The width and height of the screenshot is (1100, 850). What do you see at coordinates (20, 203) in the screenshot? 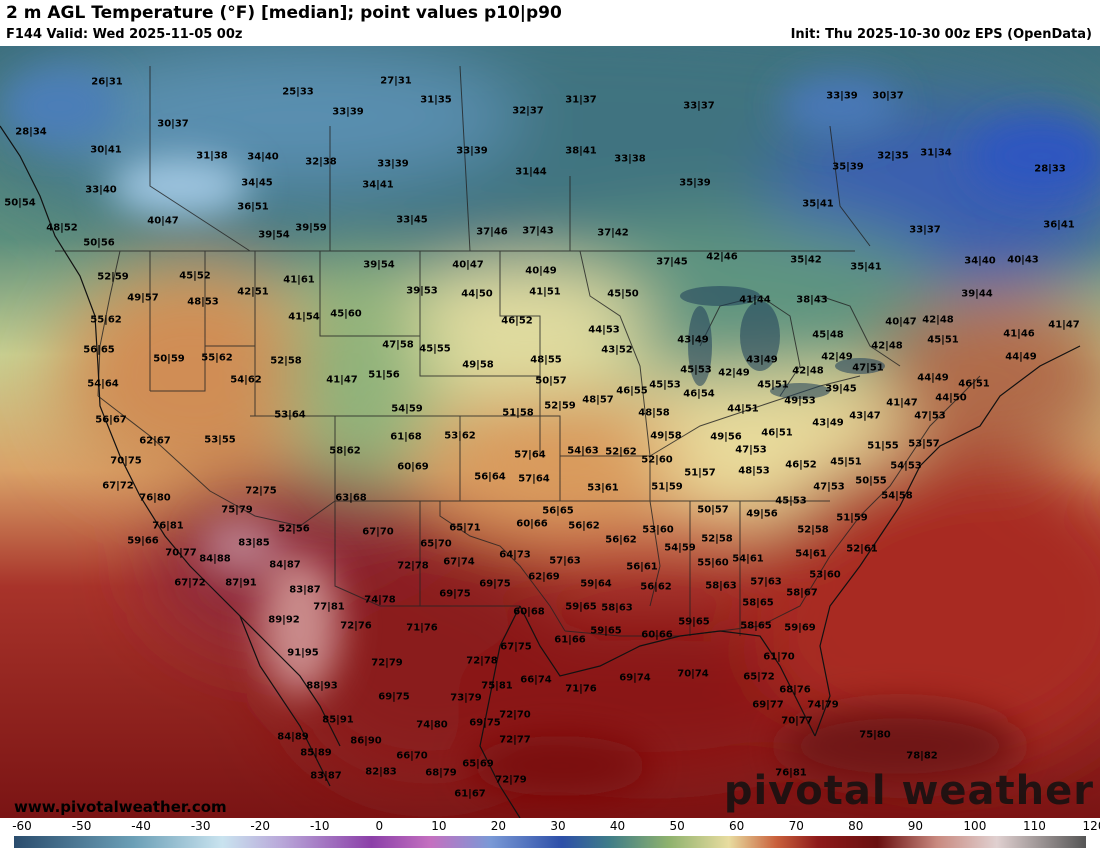
I see `point-value: 50|54` at bounding box center [20, 203].